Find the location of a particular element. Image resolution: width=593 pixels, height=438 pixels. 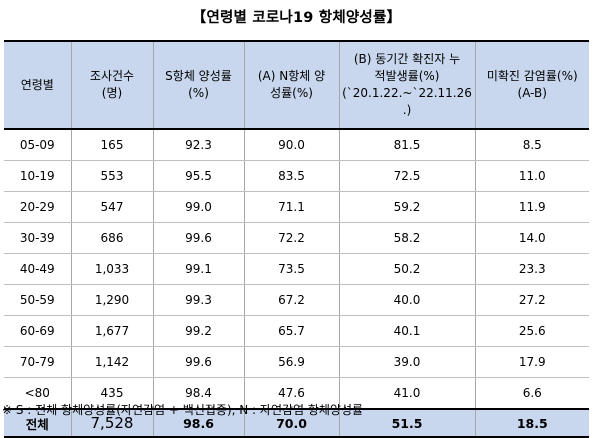

s-antibody-rate-cell: 92.3 is located at coordinates (198, 144).